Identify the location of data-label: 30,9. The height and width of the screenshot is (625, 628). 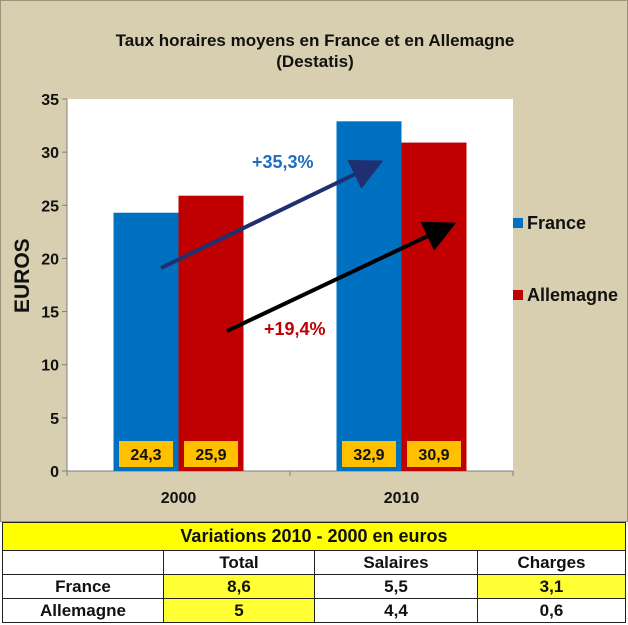
(433, 455).